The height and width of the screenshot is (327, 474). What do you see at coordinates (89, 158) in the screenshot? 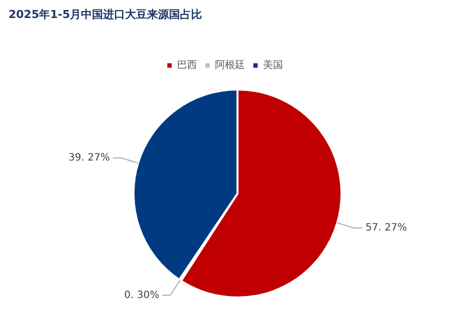
I see `data-label: 39. 27%` at bounding box center [89, 158].